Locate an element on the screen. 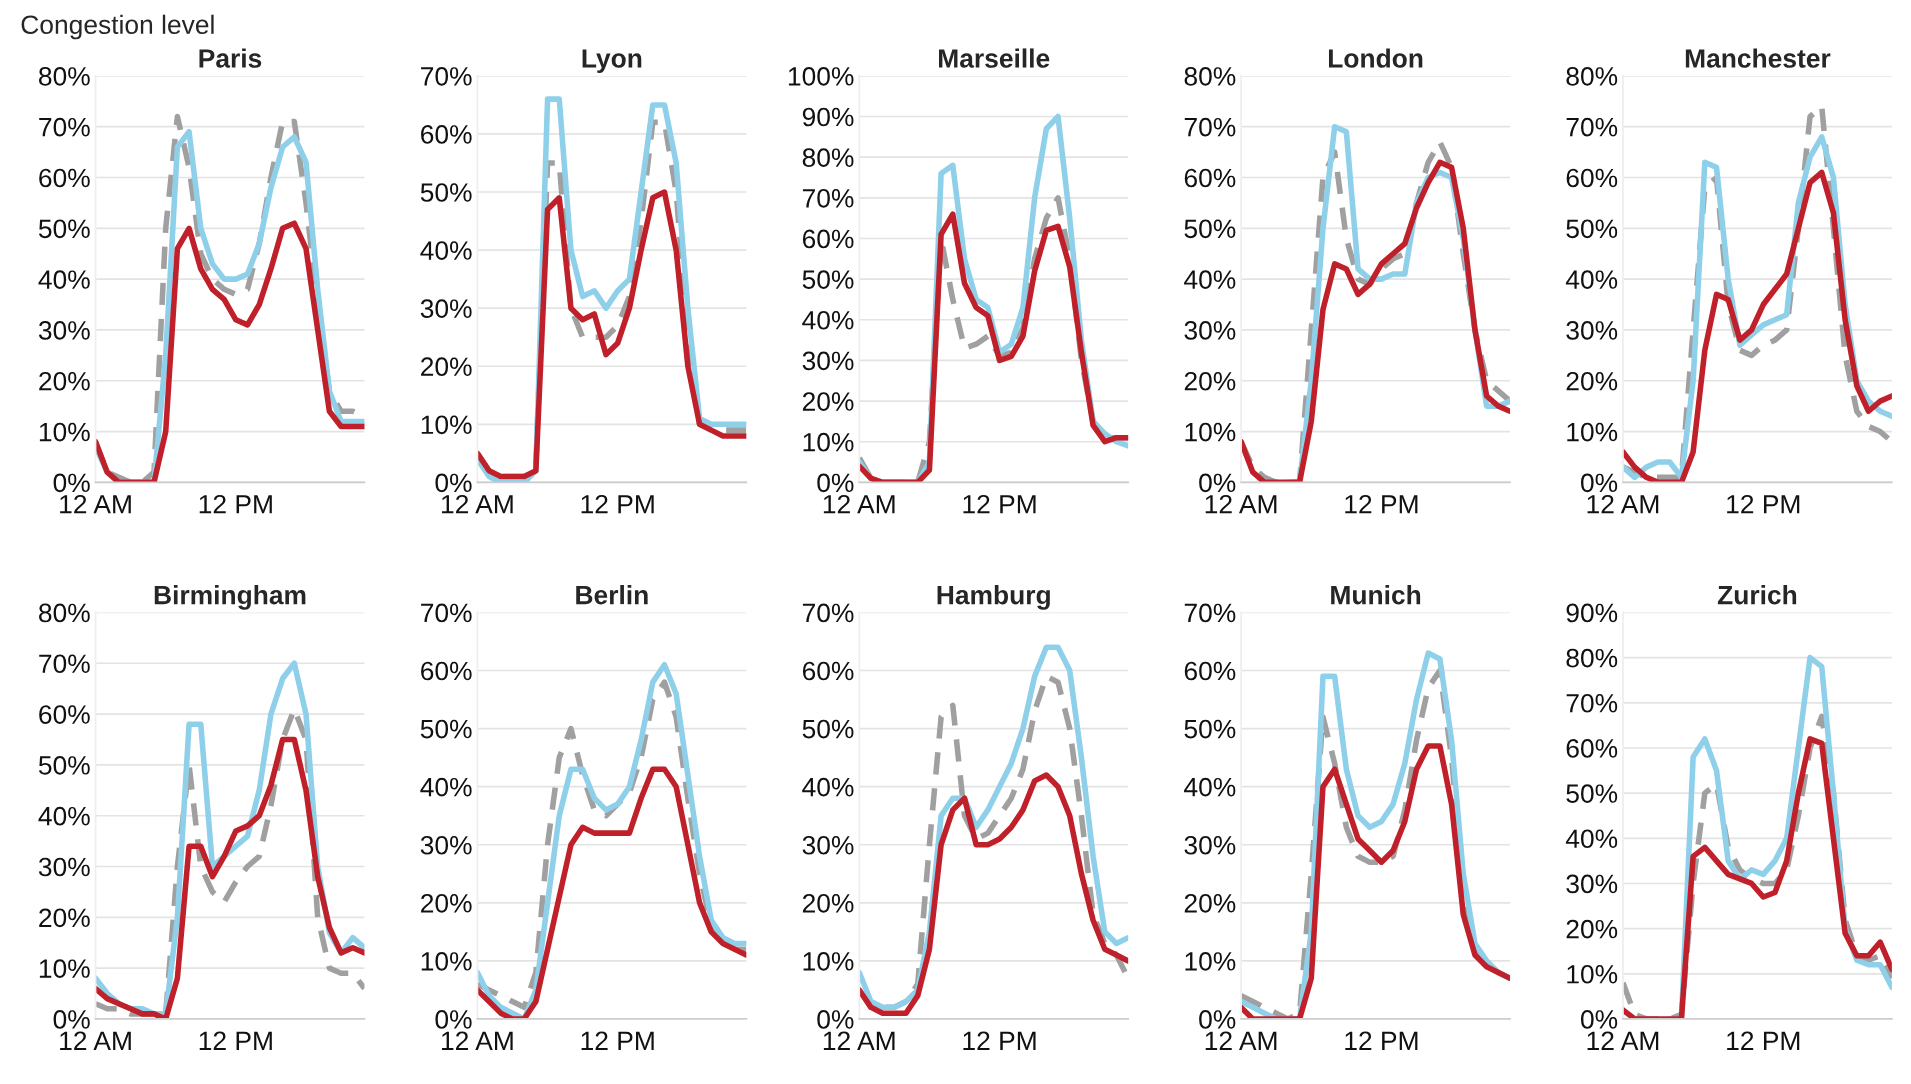  chart-title: Manchester is located at coordinates (1758, 58).